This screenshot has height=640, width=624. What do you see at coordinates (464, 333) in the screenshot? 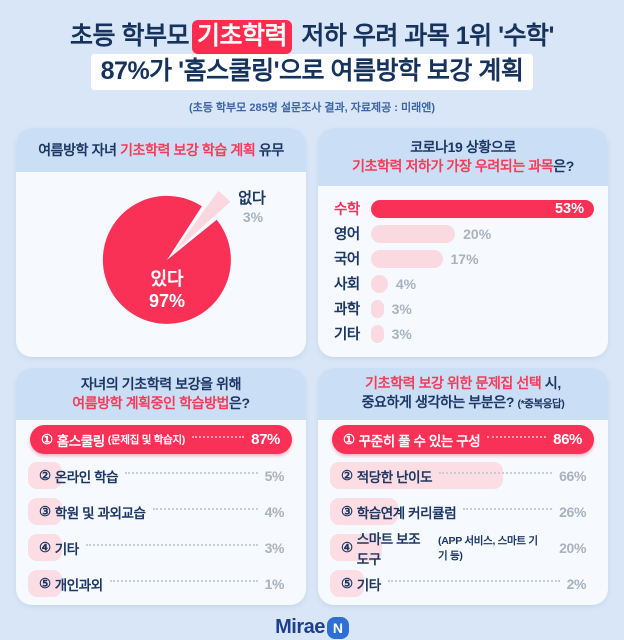
I see `bar-row: 기타 3%` at bounding box center [464, 333].